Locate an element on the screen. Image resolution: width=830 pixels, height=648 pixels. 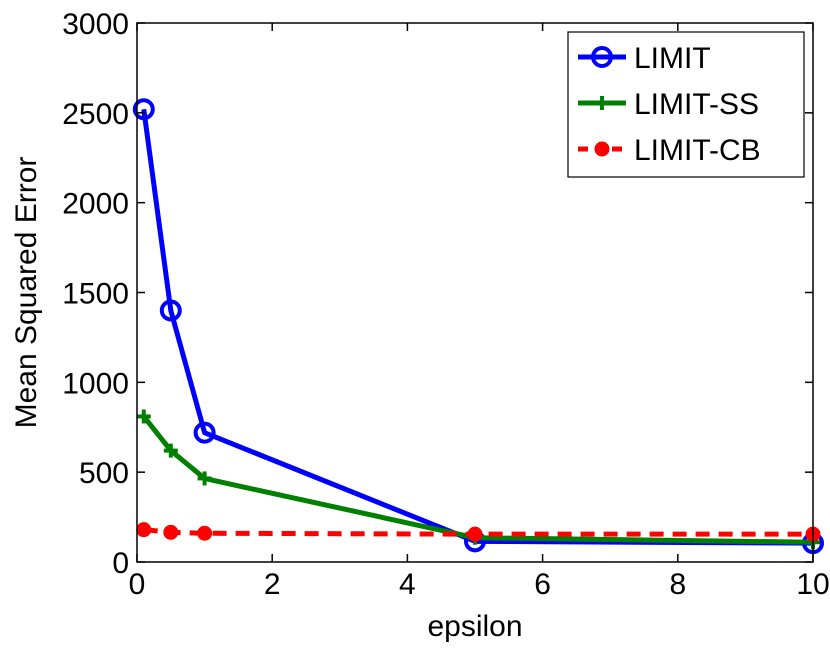
x-tick-label: 4 is located at coordinates (407, 584).